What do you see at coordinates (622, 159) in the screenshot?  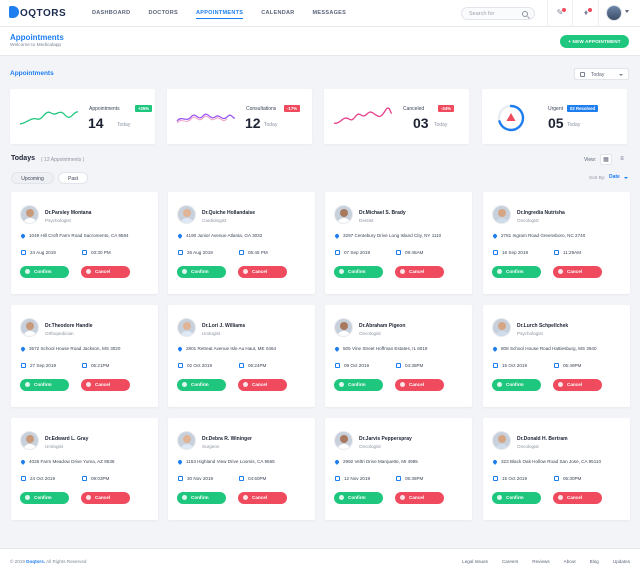 I see `list-view-icon: ≡` at bounding box center [622, 159].